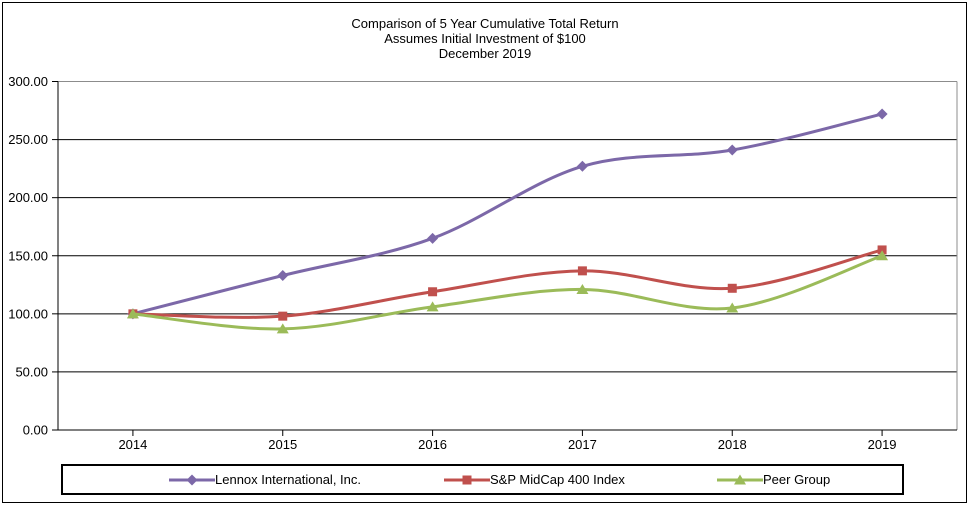 This screenshot has width=970, height=511. I want to click on chart-title-line-3: December 2019, so click(485, 53).